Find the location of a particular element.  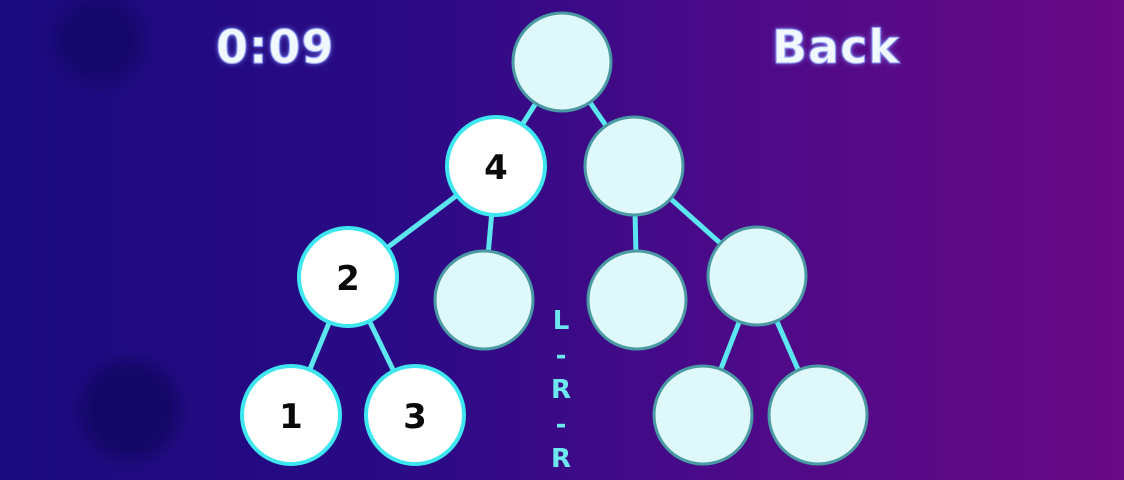

node-value: 1 is located at coordinates (291, 417).